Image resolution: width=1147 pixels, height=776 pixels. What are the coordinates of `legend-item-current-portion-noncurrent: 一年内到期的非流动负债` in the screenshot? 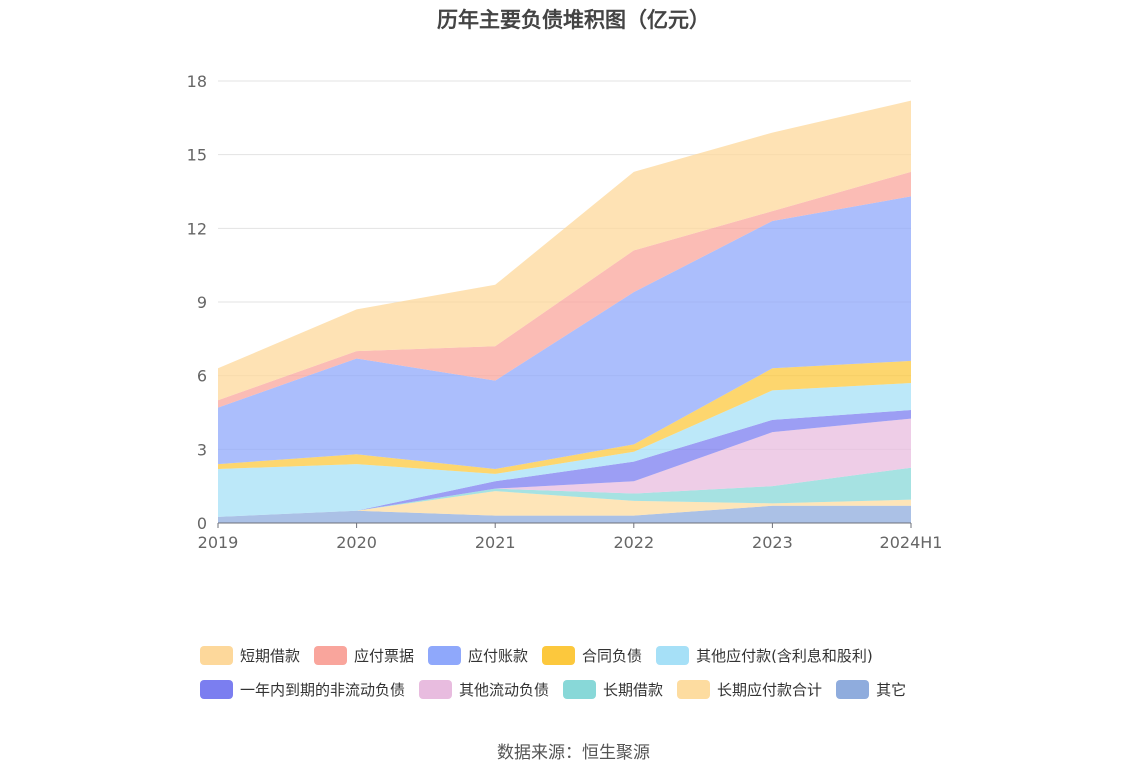 It's located at (302, 689).